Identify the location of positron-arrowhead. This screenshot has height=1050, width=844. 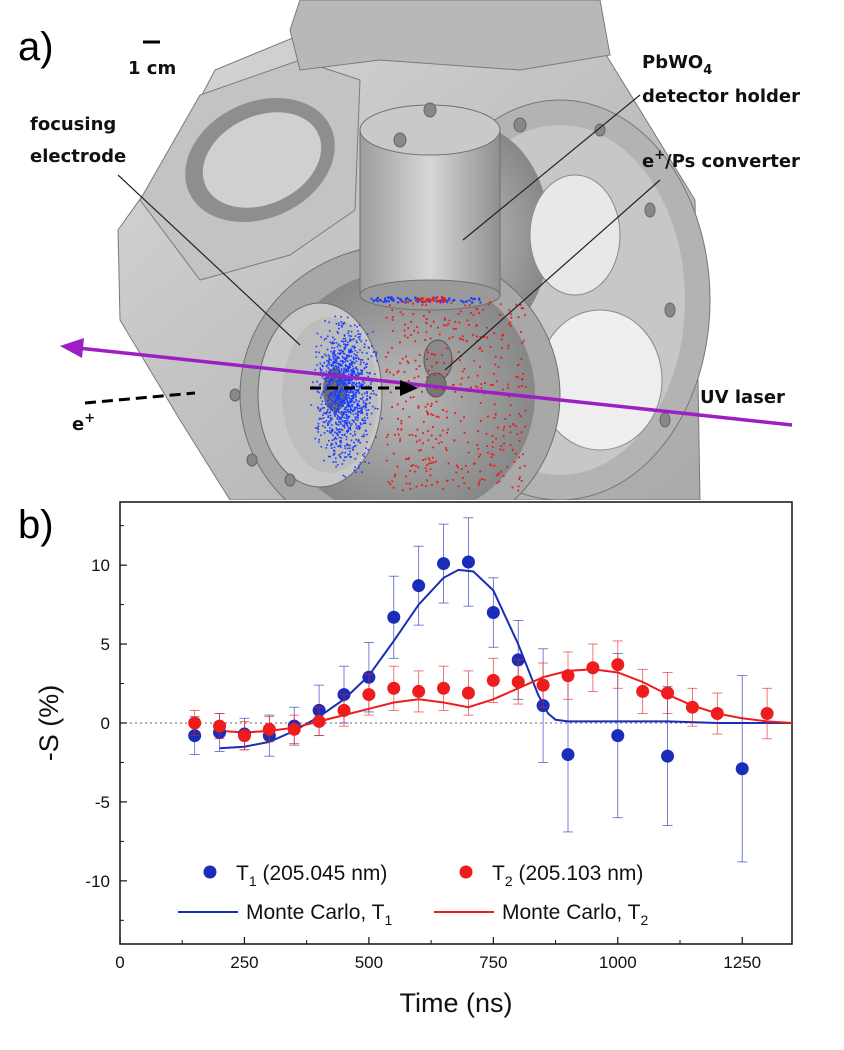
(409, 388).